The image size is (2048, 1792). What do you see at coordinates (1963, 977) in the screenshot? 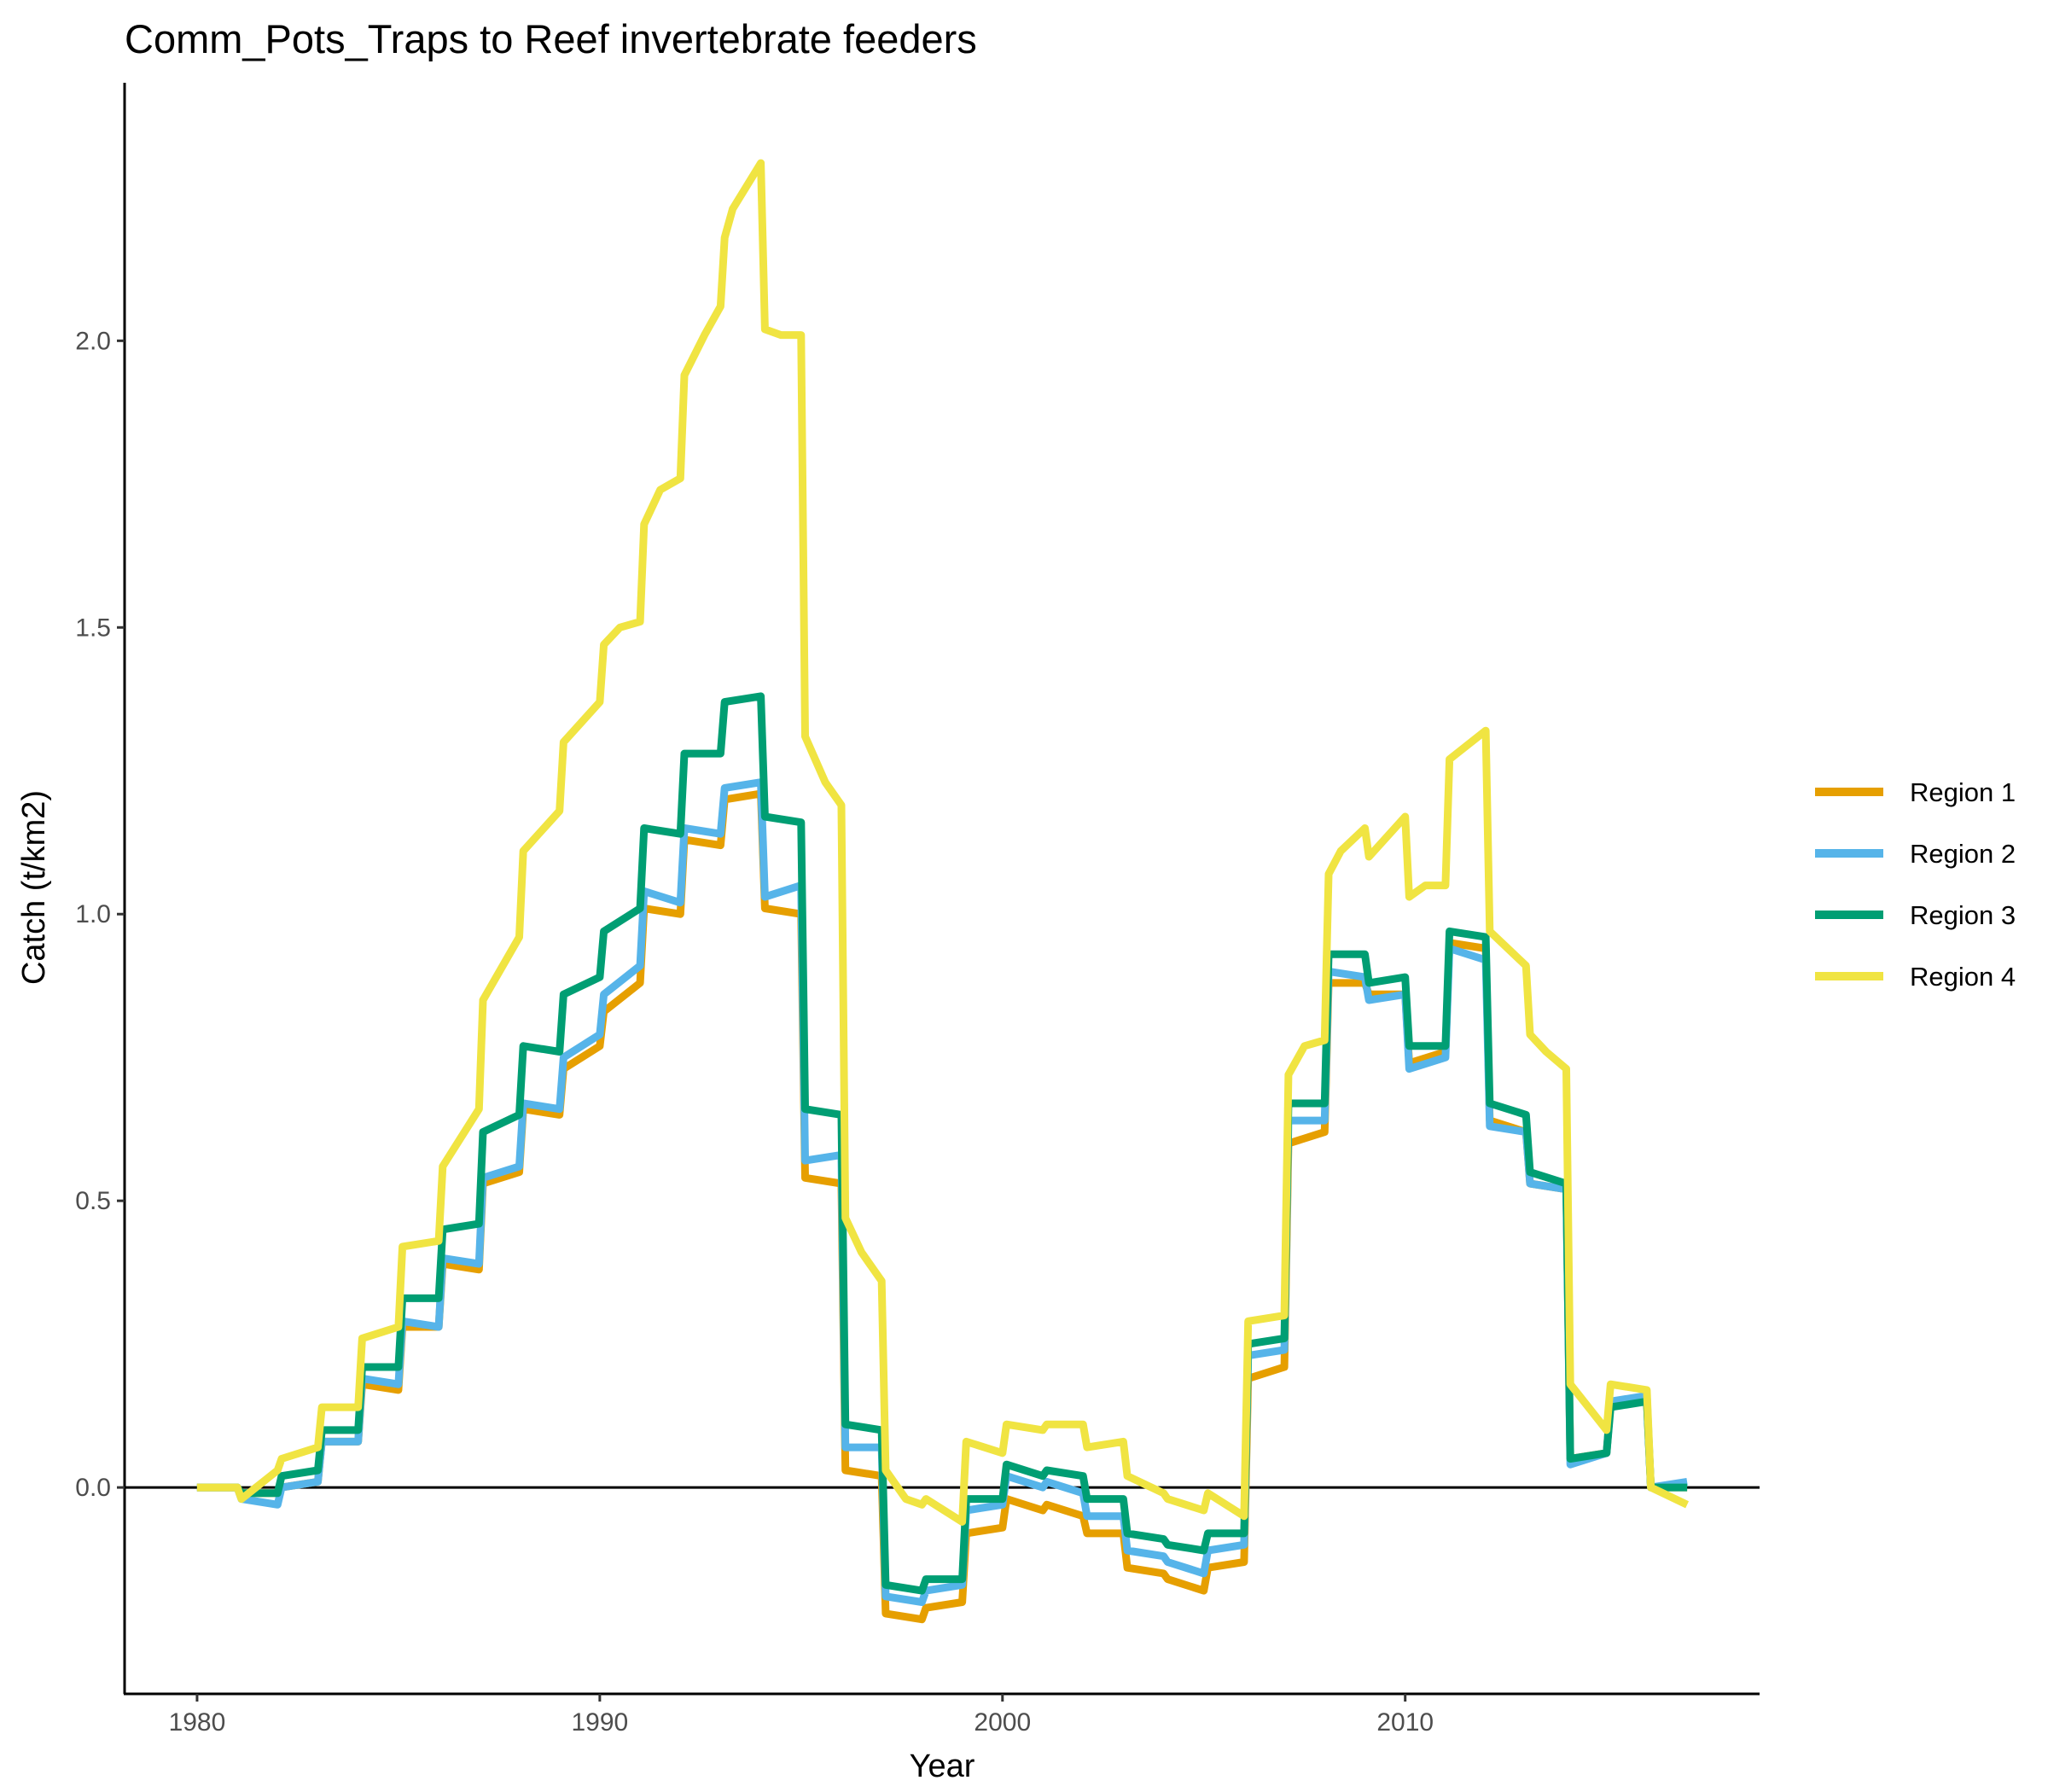
I see `legend-label-region-4: Region 4` at bounding box center [1963, 977].